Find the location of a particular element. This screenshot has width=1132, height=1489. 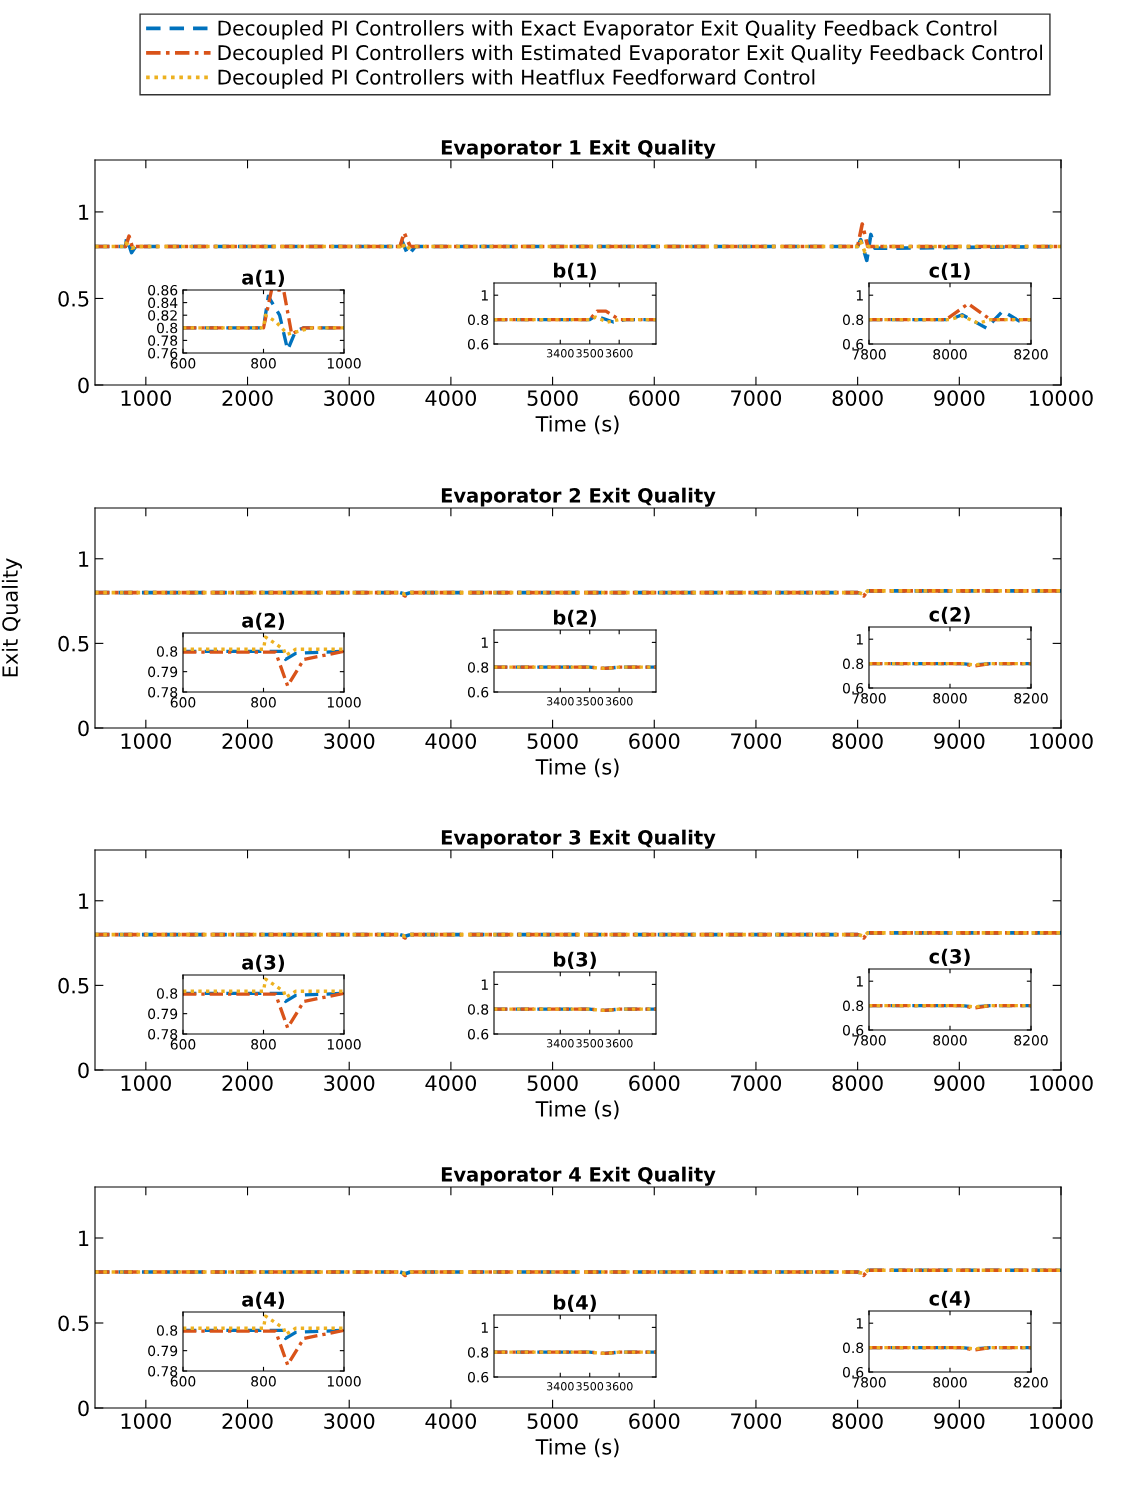

chart-title: a(4) is located at coordinates (263, 1300).